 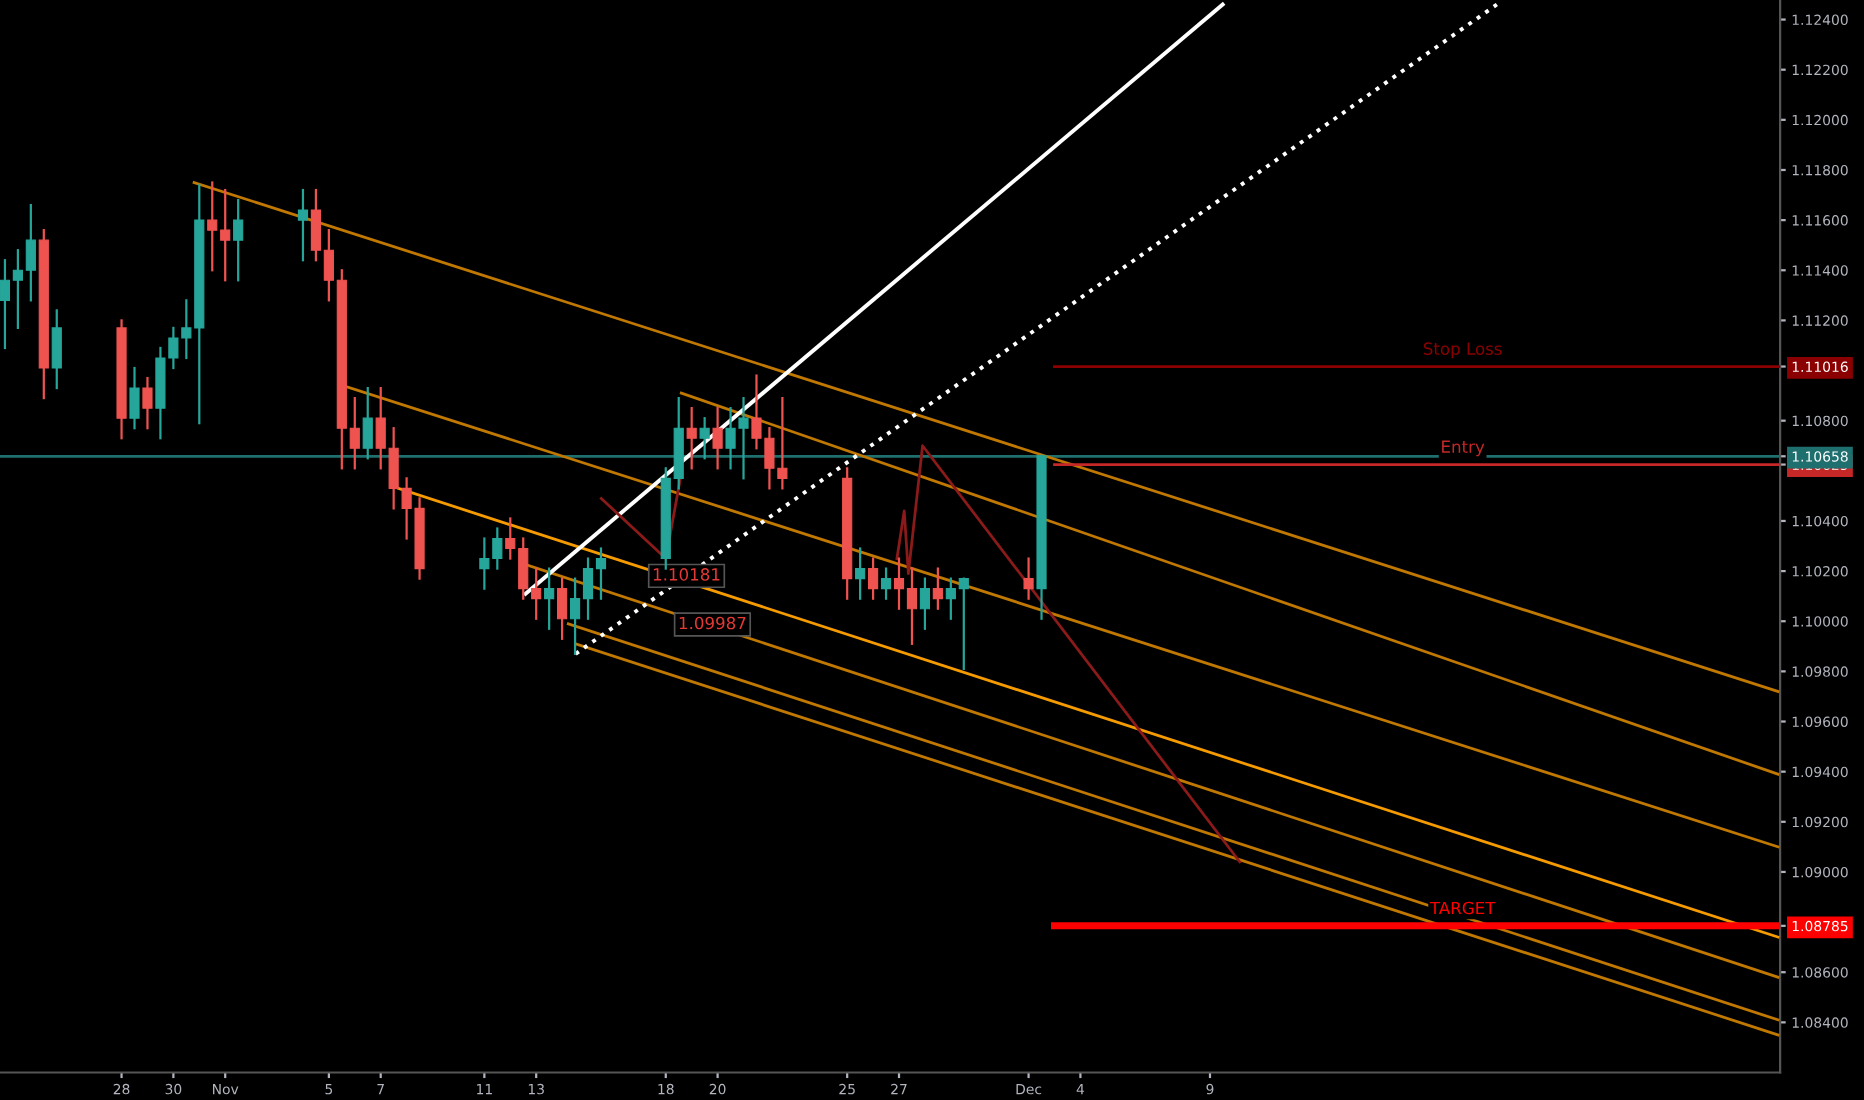 What do you see at coordinates (1463, 448) in the screenshot?
I see `ref-line-label: Entry` at bounding box center [1463, 448].